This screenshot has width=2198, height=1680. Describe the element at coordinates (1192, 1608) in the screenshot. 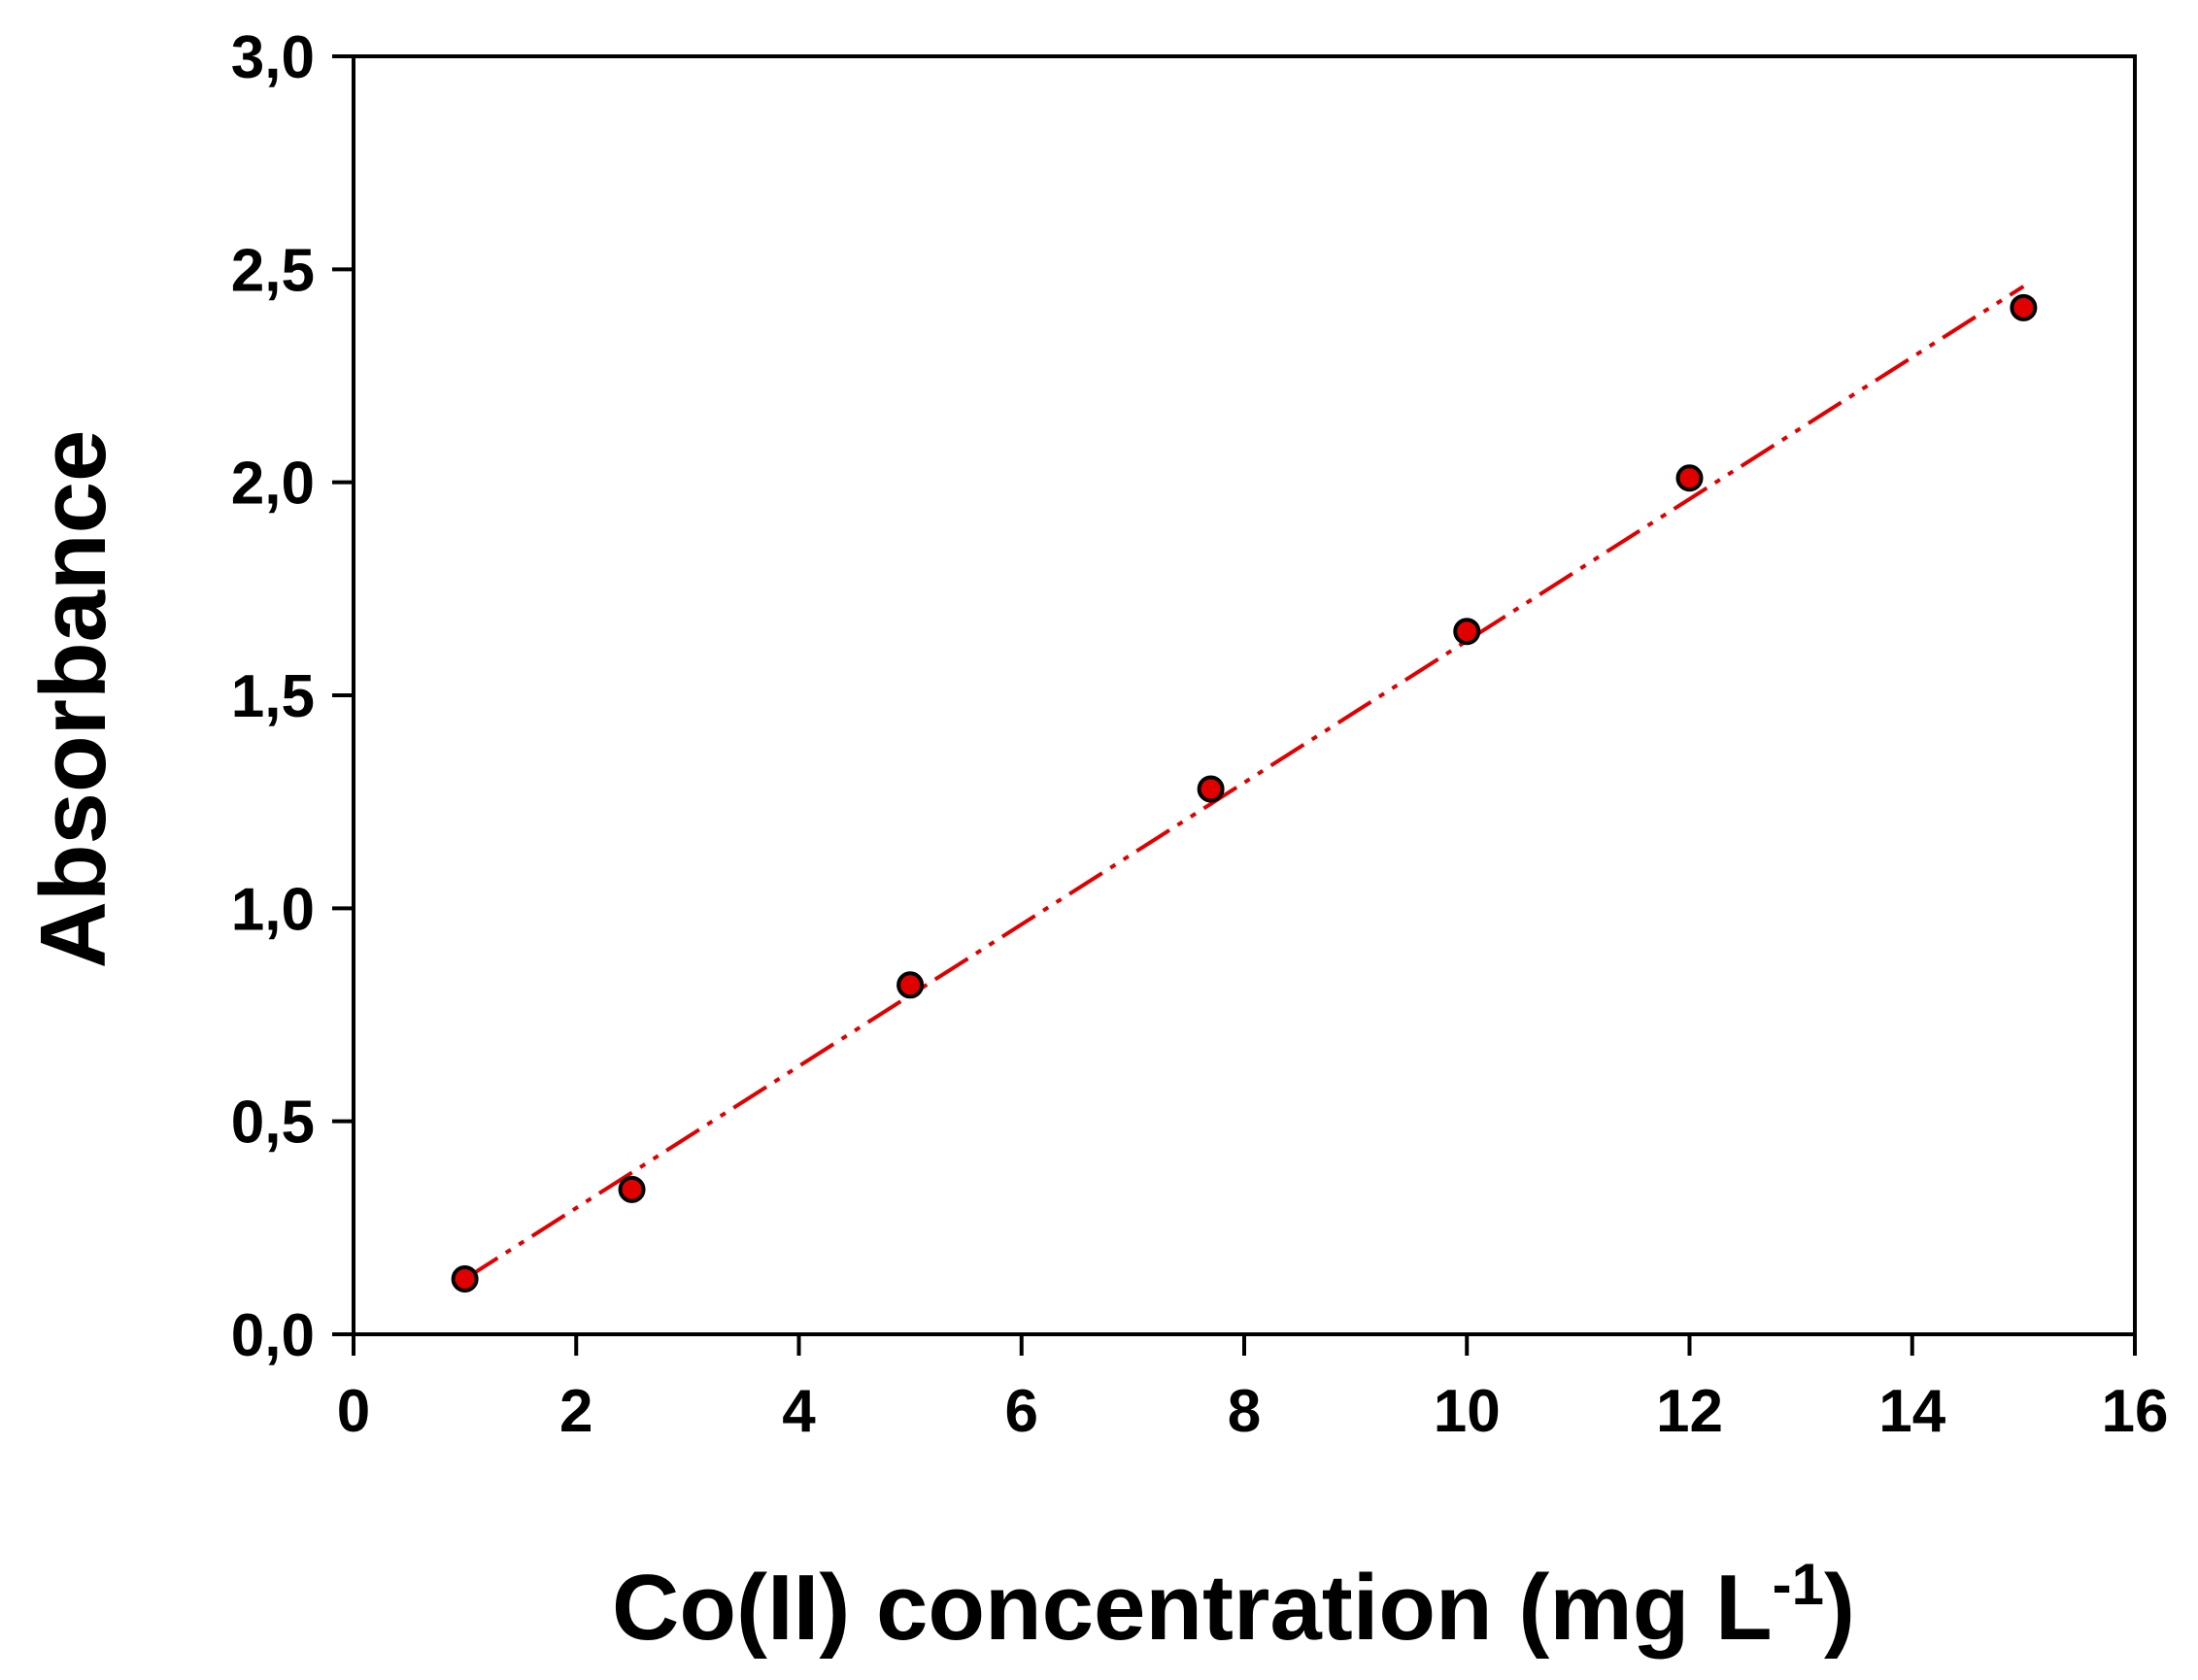

I see `x-axis-title-main: Co(II) concentration (mg L` at that location.